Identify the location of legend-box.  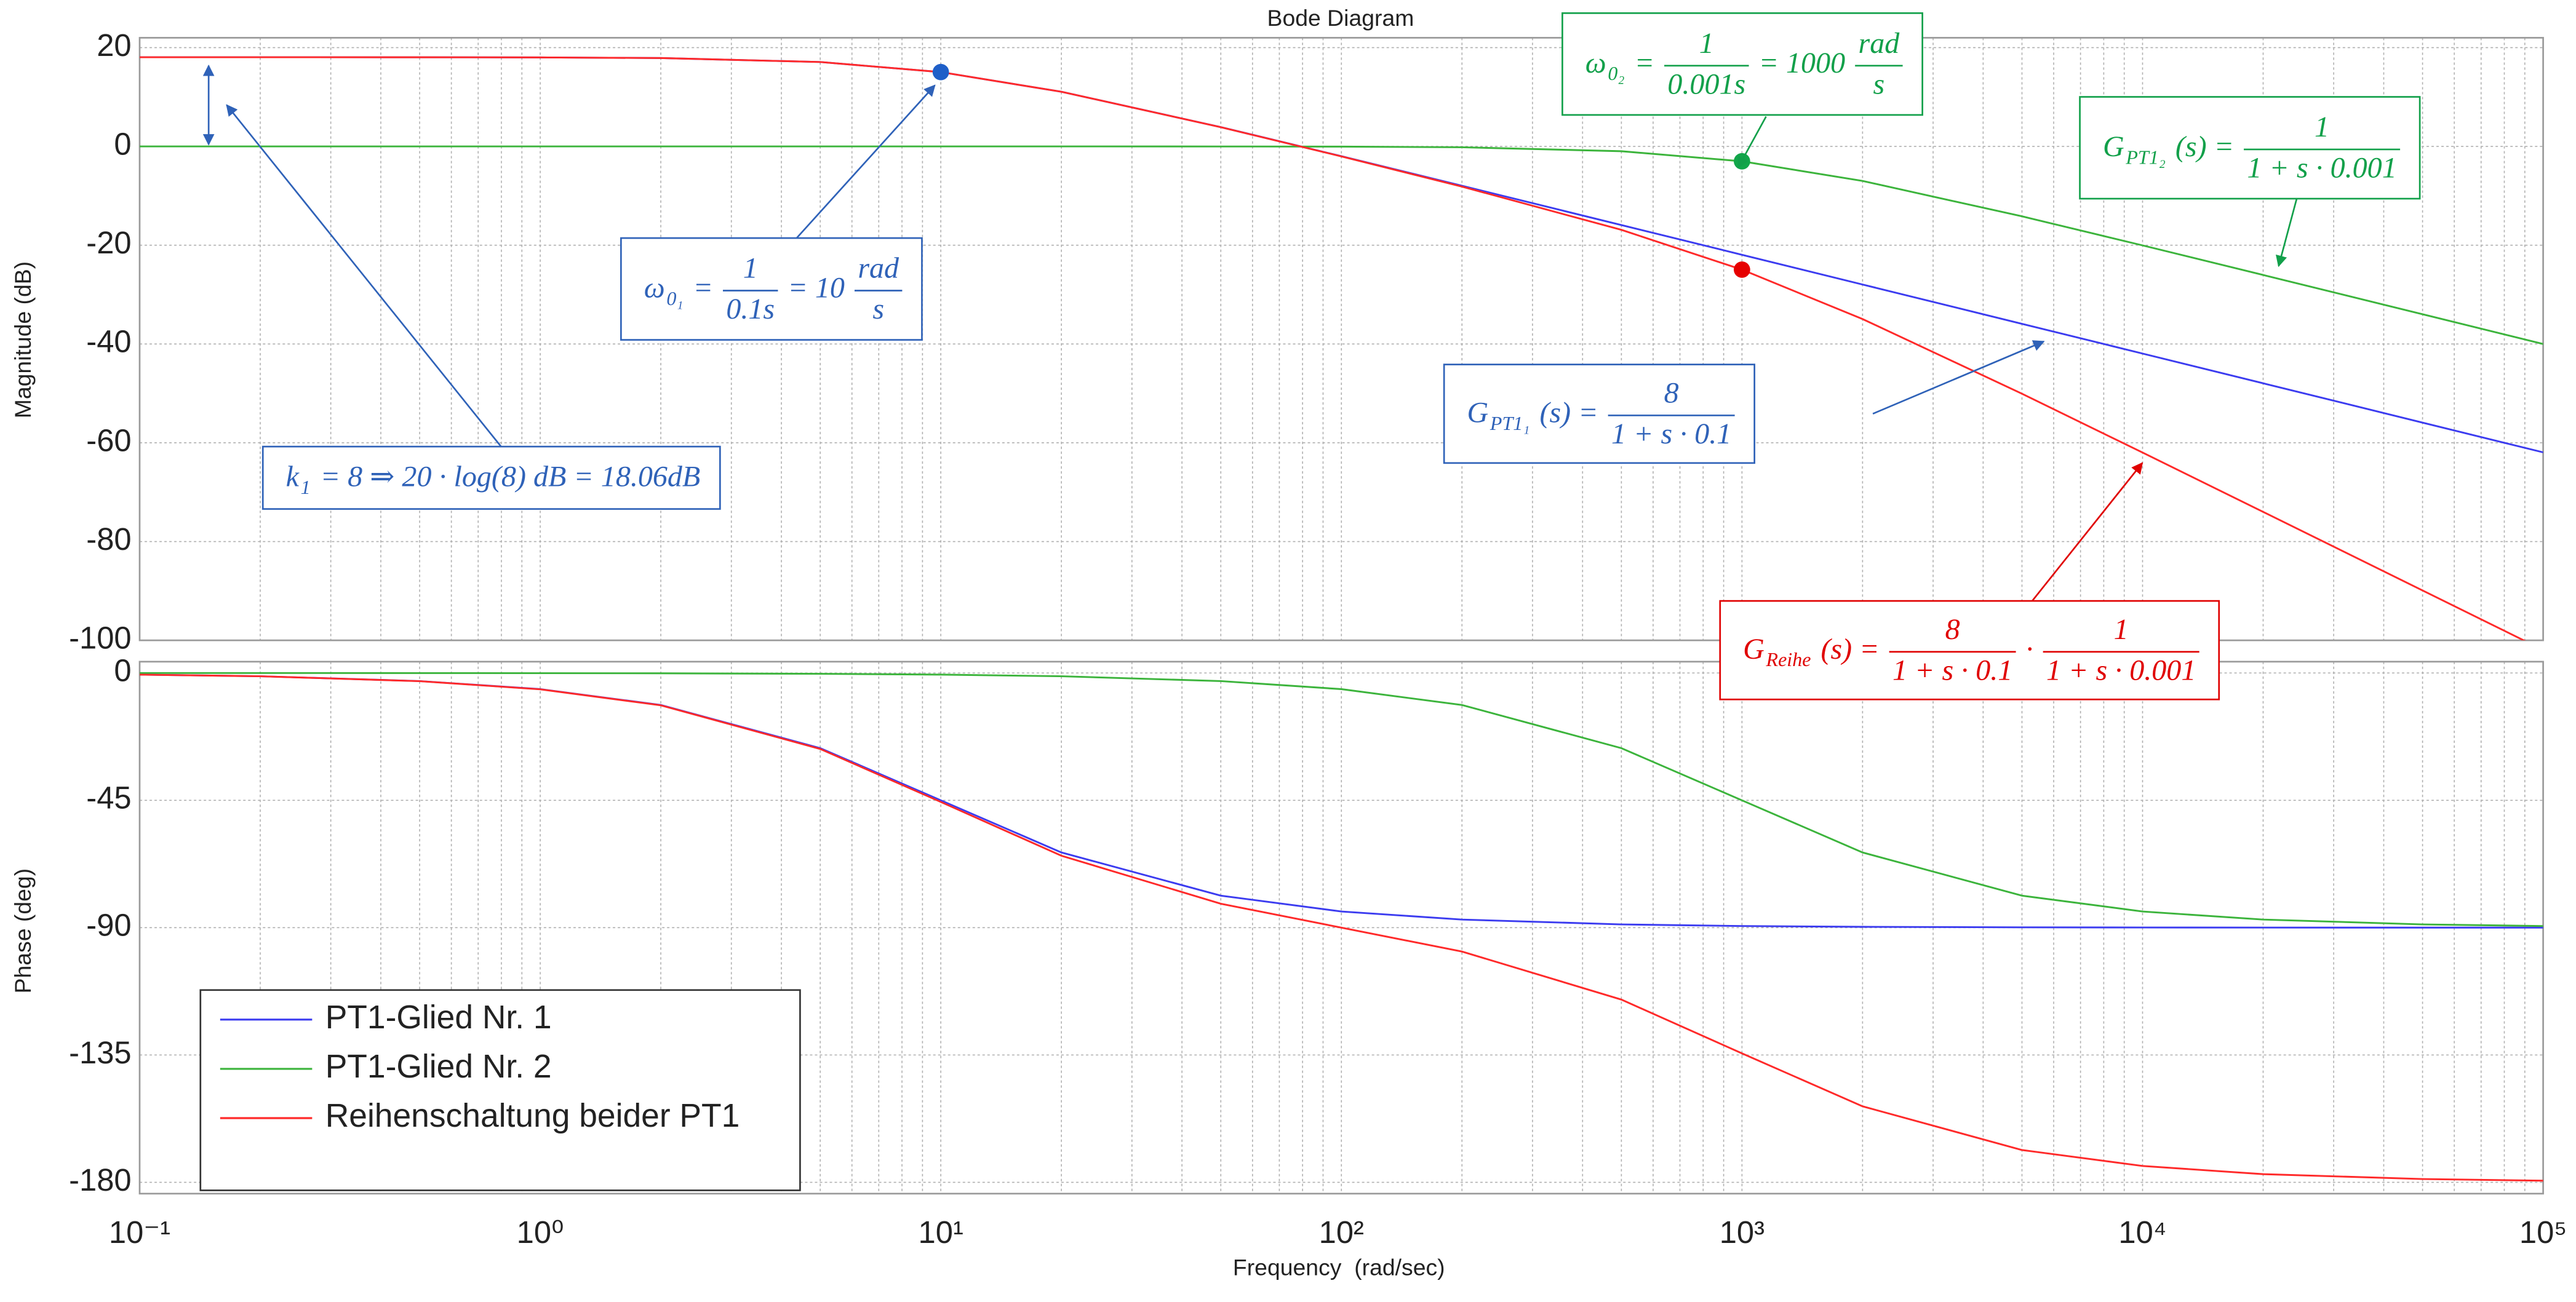
(500, 1090).